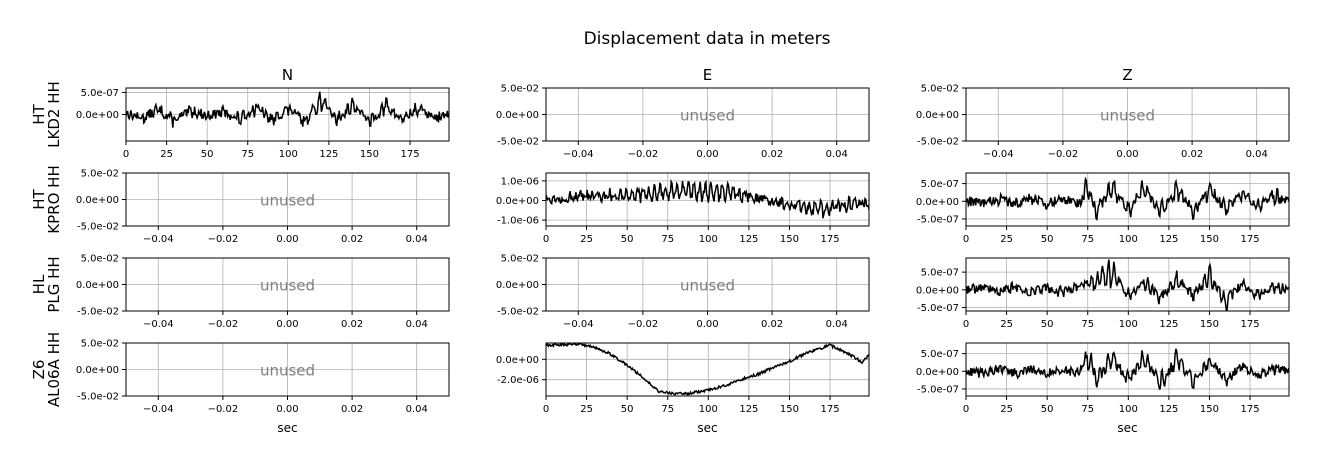 This screenshot has height=464, width=1318. Describe the element at coordinates (518, 221) in the screenshot. I see `y-tick-label: -1.0e-06` at that location.